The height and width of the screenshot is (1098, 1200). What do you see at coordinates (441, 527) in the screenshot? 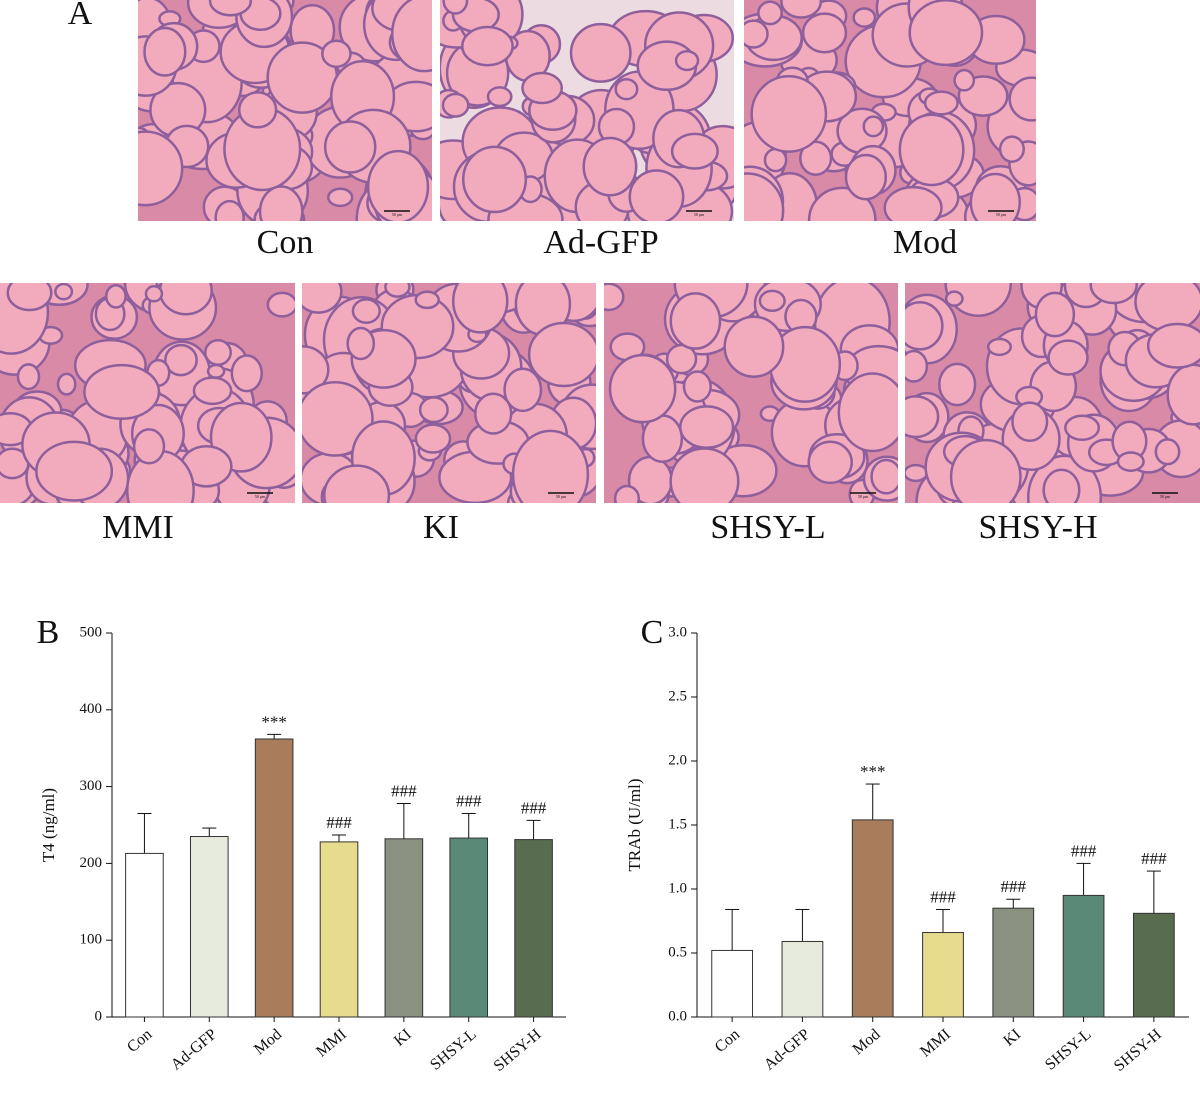
I see `image-caption: KI` at bounding box center [441, 527].